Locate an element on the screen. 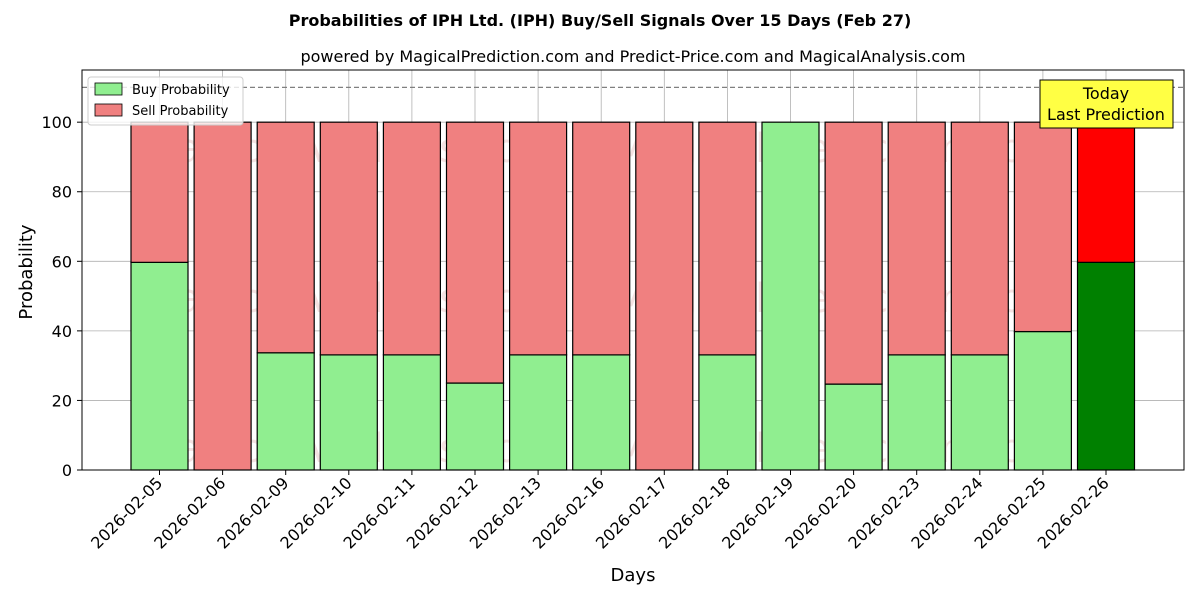 The height and width of the screenshot is (604, 1200). legend-box is located at coordinates (165, 101).